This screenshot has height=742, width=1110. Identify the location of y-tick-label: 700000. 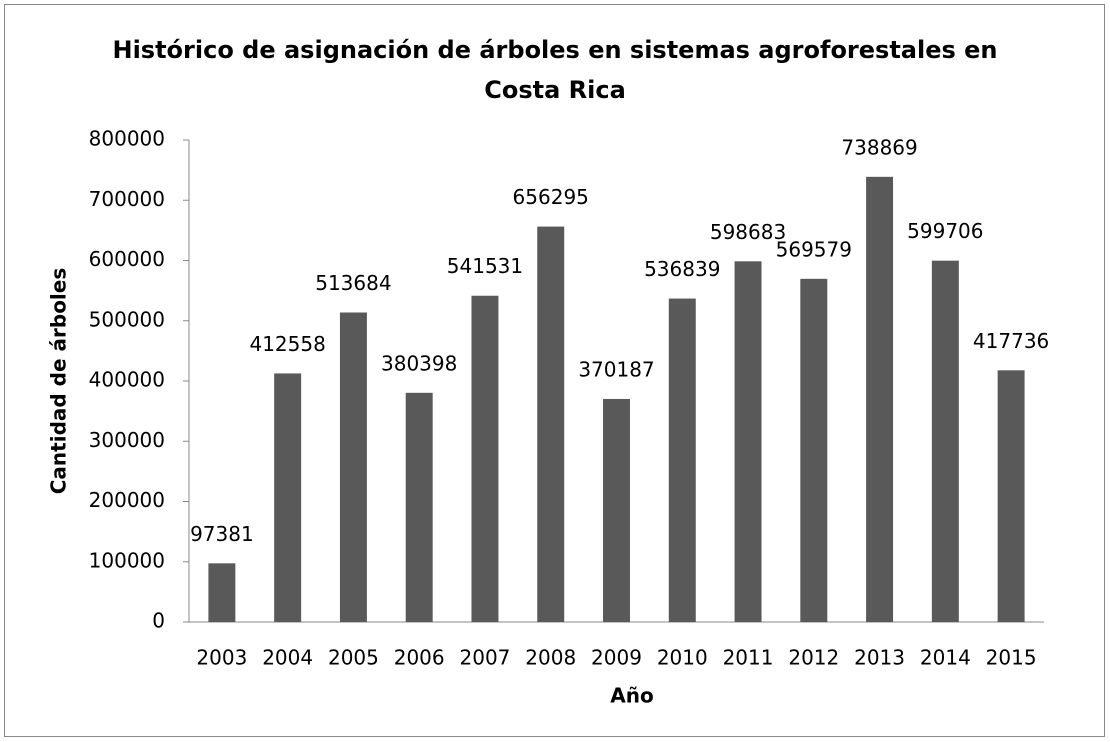
(127, 199).